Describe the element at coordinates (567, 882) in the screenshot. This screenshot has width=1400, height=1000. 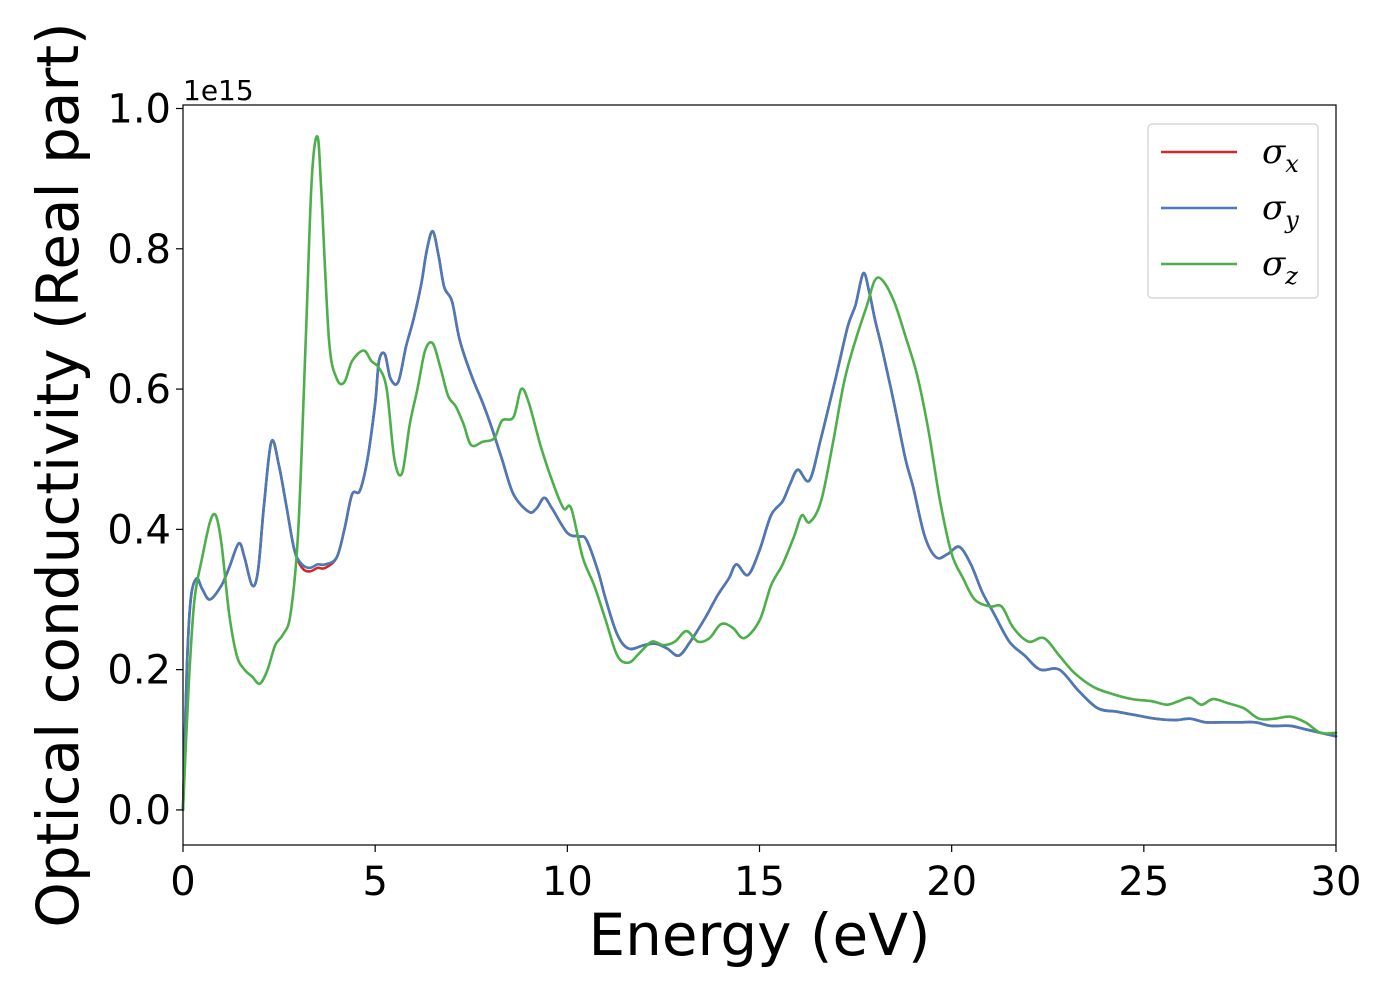
I see `x-tick-label: 10` at that location.